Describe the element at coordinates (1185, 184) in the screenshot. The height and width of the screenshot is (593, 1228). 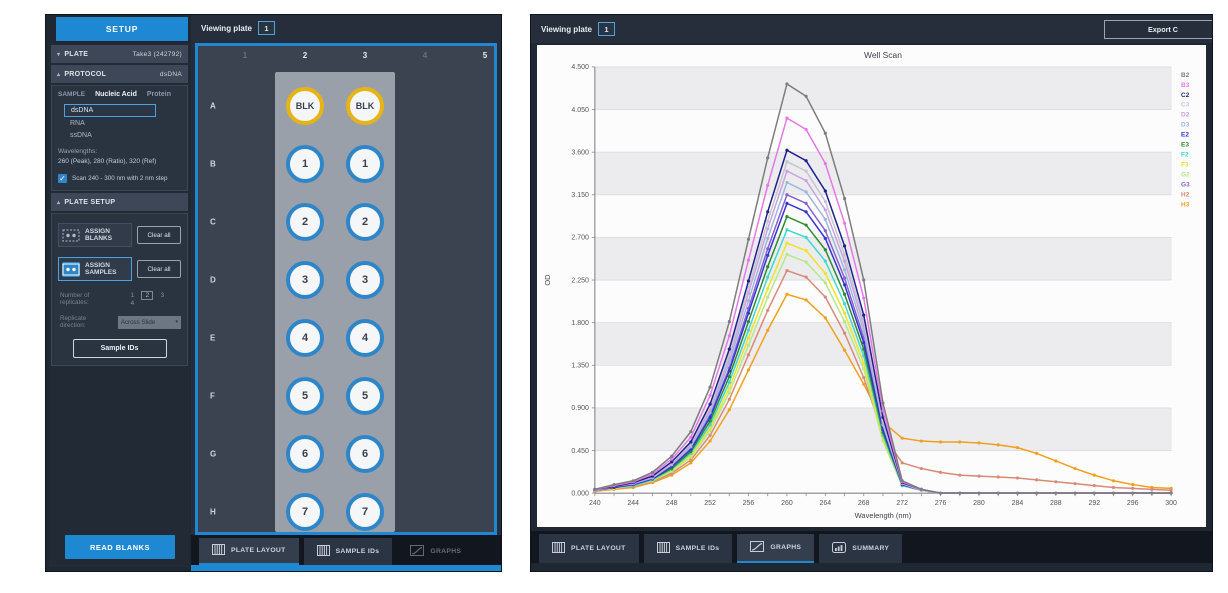
I see `legend-entry-G3: G3` at that location.